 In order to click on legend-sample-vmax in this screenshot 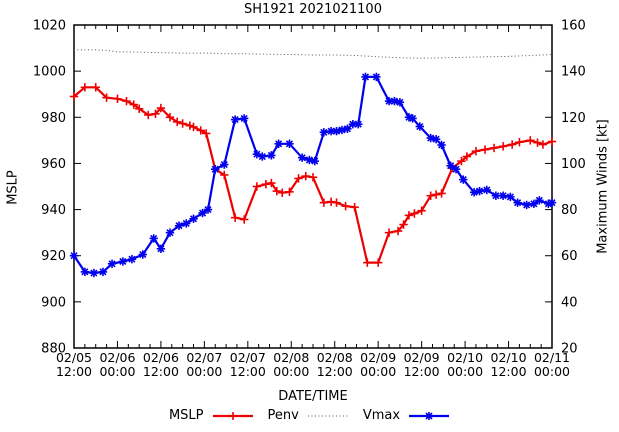, I will do `click(429, 415)`.